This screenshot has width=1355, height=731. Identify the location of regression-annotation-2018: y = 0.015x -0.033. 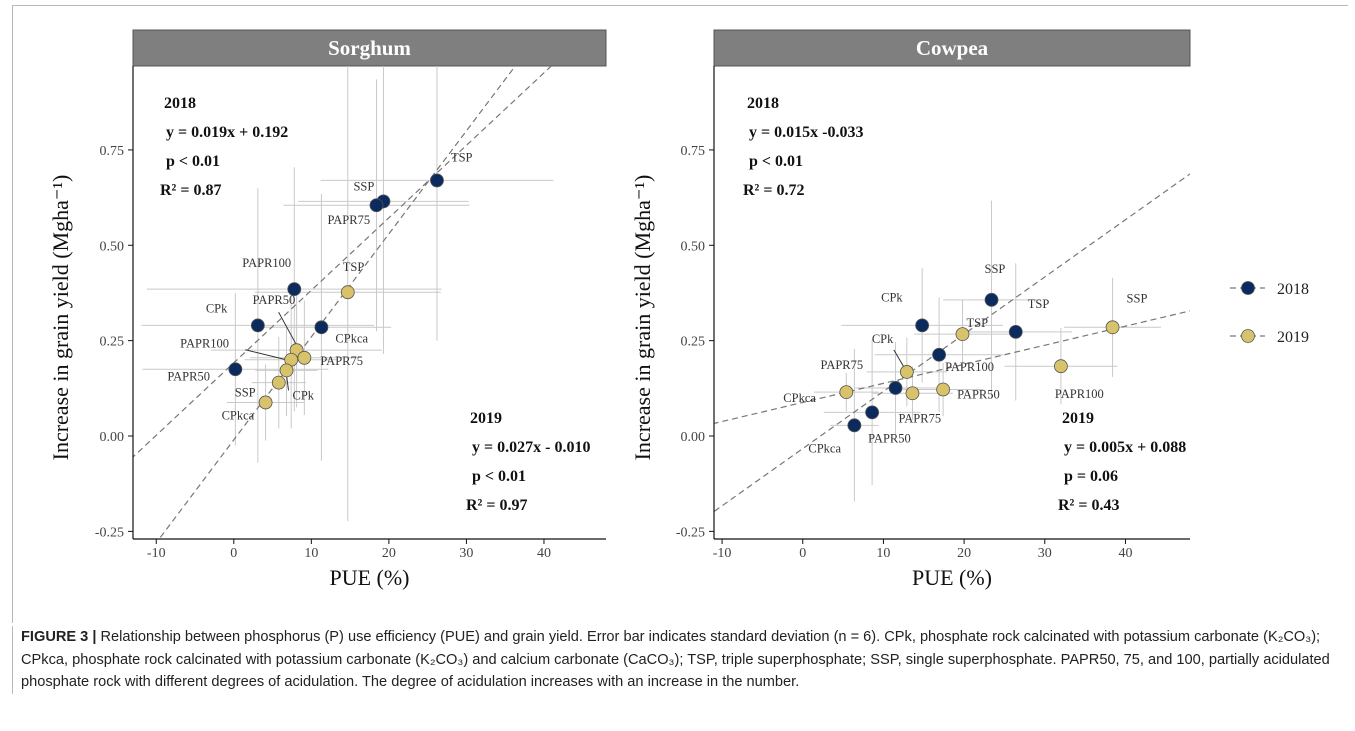
(806, 132).